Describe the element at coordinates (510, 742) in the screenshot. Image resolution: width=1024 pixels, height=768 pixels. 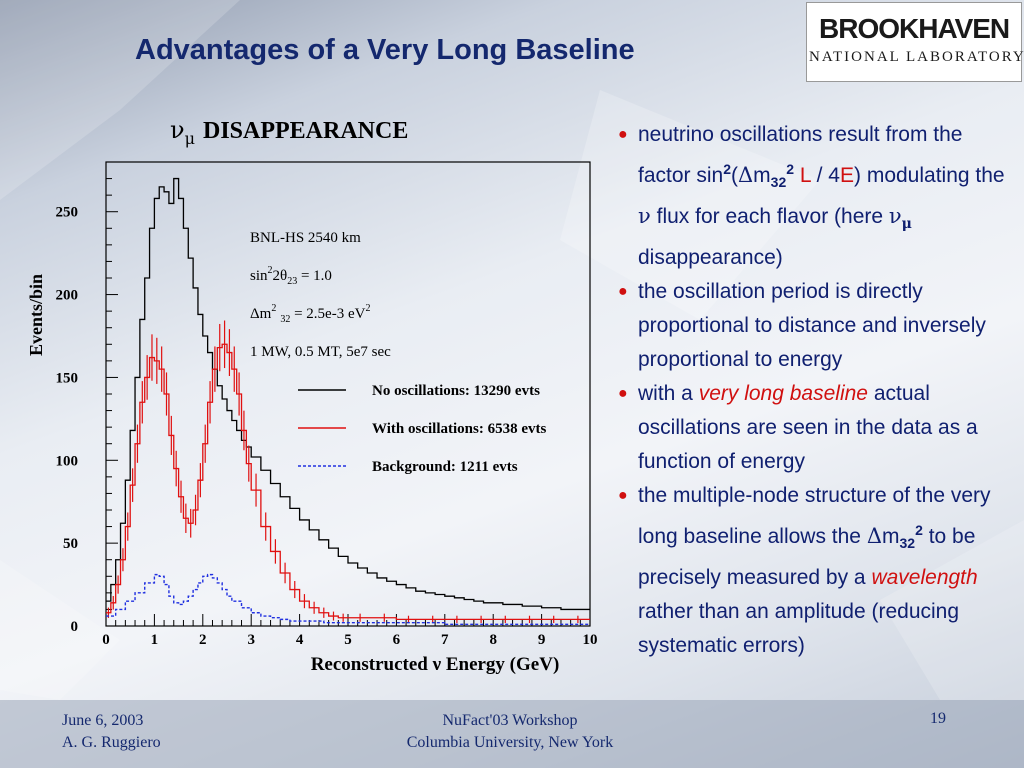
I see `footer-venue: Columbia University, New York` at that location.